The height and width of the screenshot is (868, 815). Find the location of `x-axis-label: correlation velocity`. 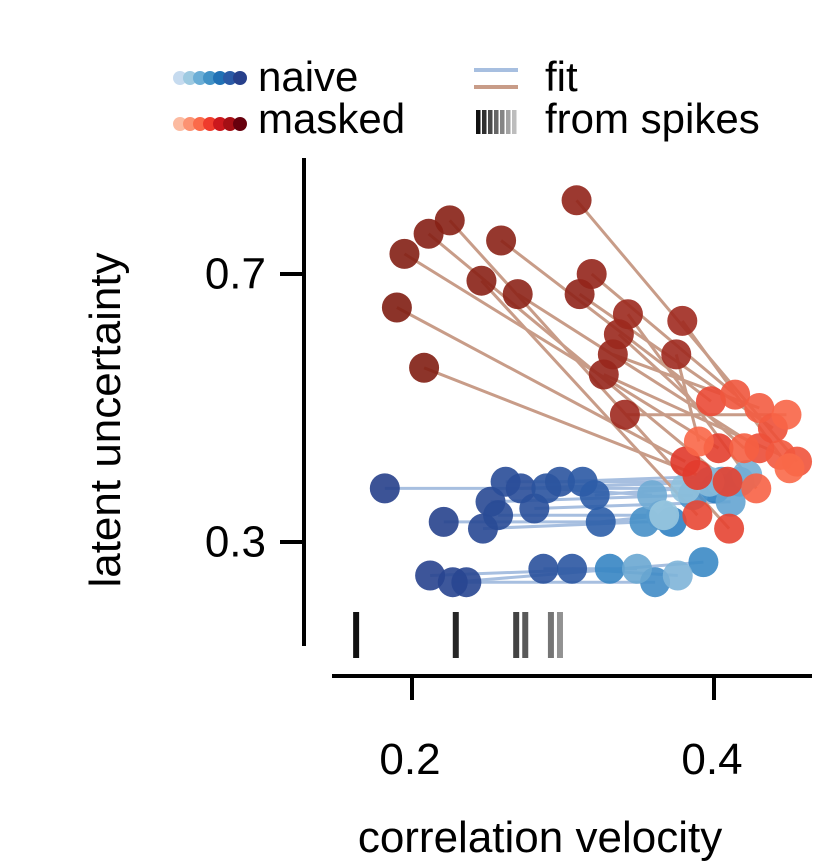

x-axis-label: correlation velocity is located at coordinates (540, 837).